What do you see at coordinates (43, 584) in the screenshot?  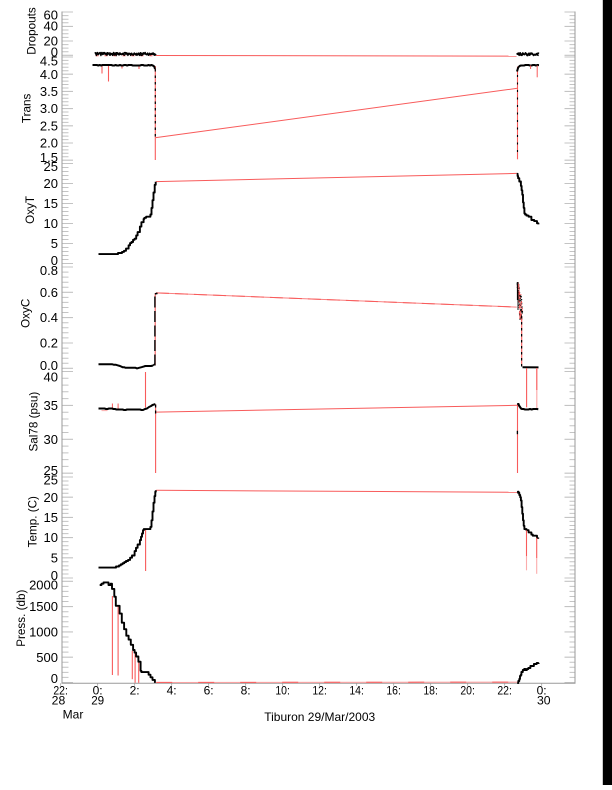 I see `svg-text: 2000` at bounding box center [43, 584].